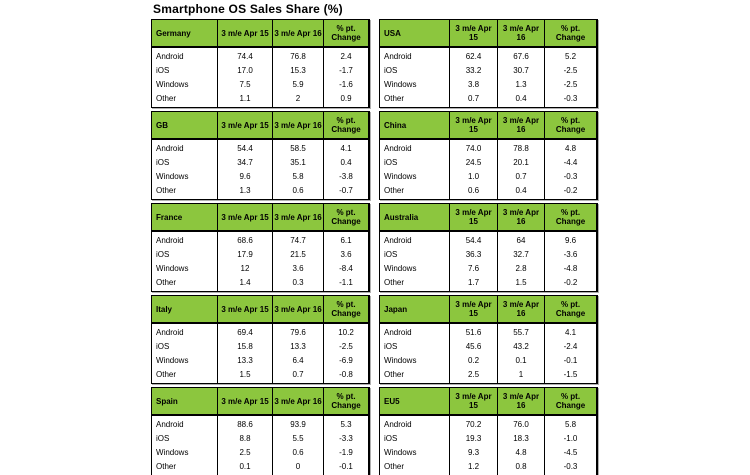  What do you see at coordinates (473, 445) in the screenshot?
I see `value-column: 70.2 19.3 9.3 1.2` at bounding box center [473, 445].